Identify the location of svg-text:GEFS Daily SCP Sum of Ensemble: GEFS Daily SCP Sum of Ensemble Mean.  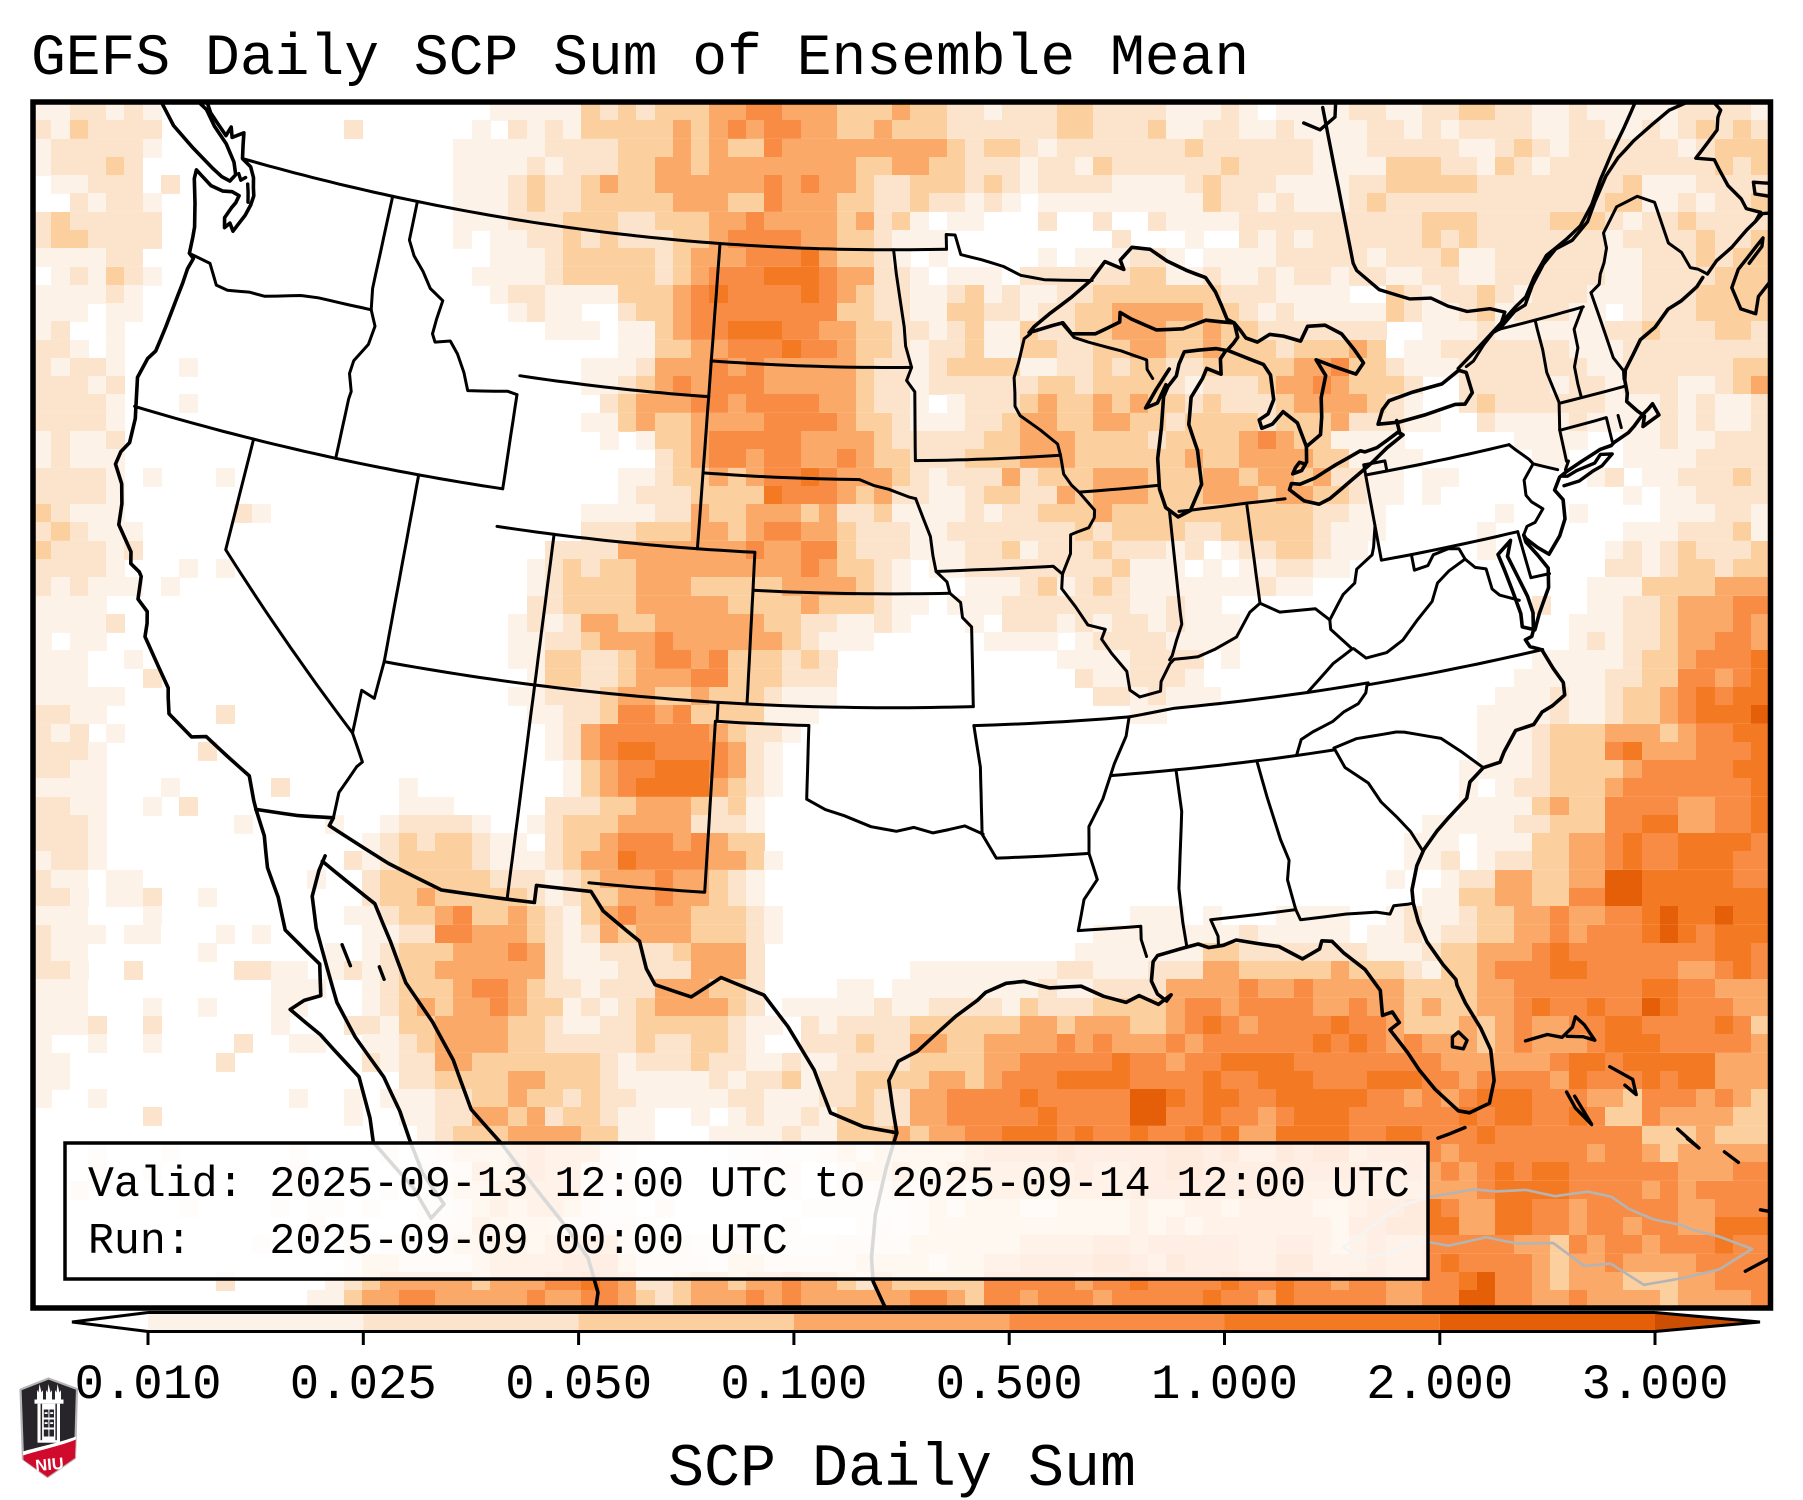
(640, 59).